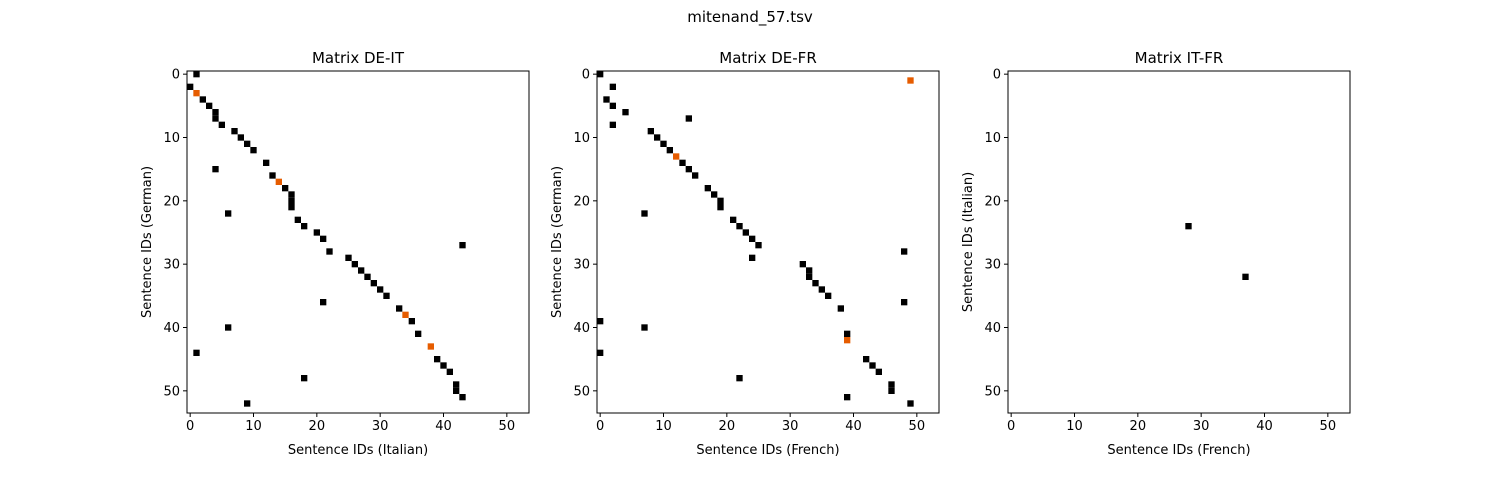 This screenshot has height=480, width=1500. What do you see at coordinates (1178, 450) in the screenshot?
I see `x-axis-label: Sentence IDs (French)` at bounding box center [1178, 450].